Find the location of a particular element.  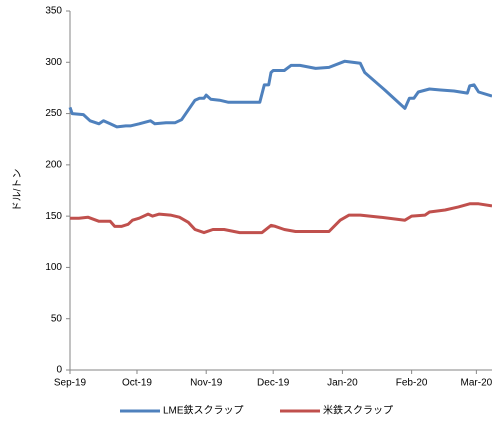

y-tick-label: 0 is located at coordinates (59, 370).